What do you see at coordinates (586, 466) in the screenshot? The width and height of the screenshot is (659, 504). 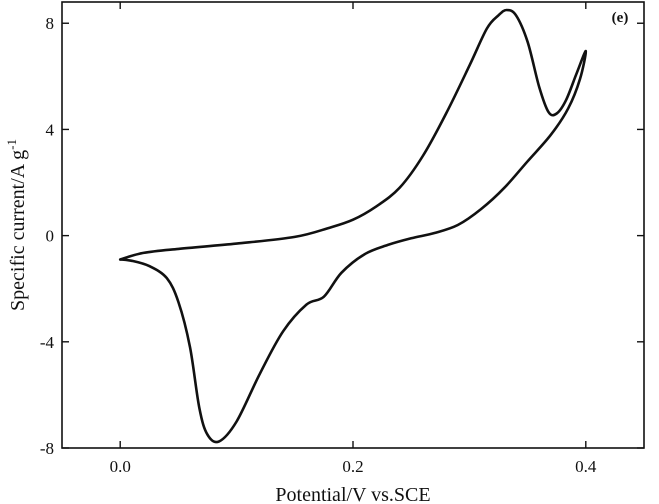 I see `x-tick-label: 0.4` at bounding box center [586, 466].